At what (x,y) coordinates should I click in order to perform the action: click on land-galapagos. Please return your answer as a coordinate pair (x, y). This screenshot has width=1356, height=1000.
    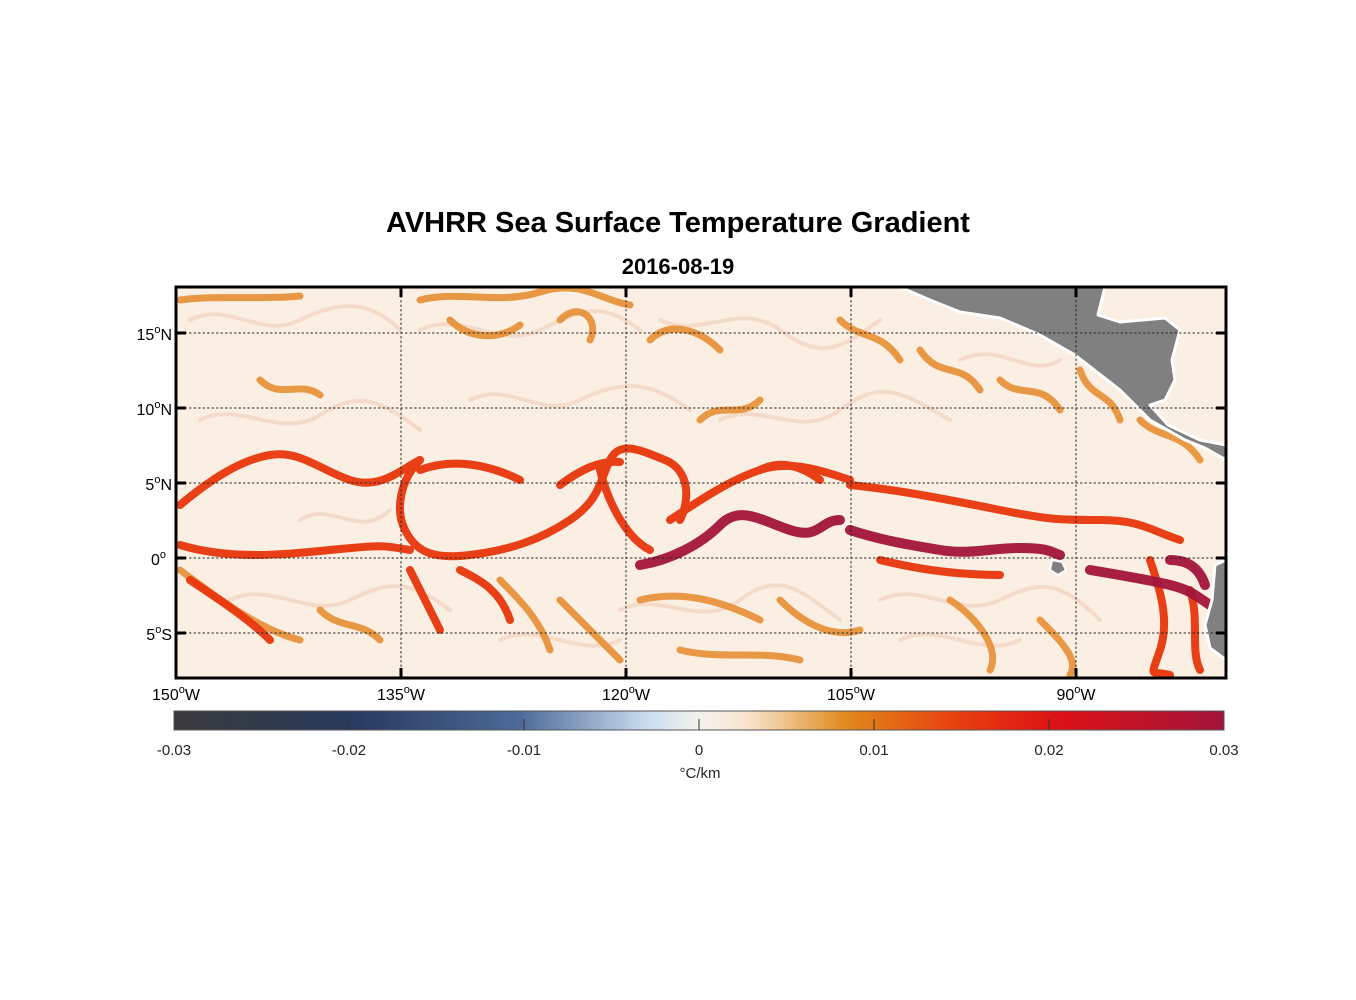
    Looking at the image, I should click on (1058, 567).